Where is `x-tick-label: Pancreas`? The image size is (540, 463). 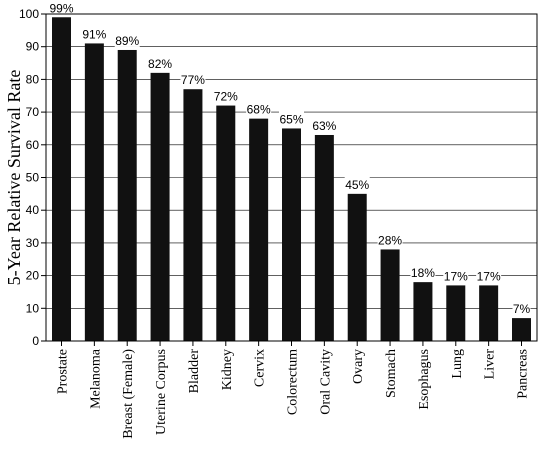 x-tick-label: Pancreas is located at coordinates (523, 374).